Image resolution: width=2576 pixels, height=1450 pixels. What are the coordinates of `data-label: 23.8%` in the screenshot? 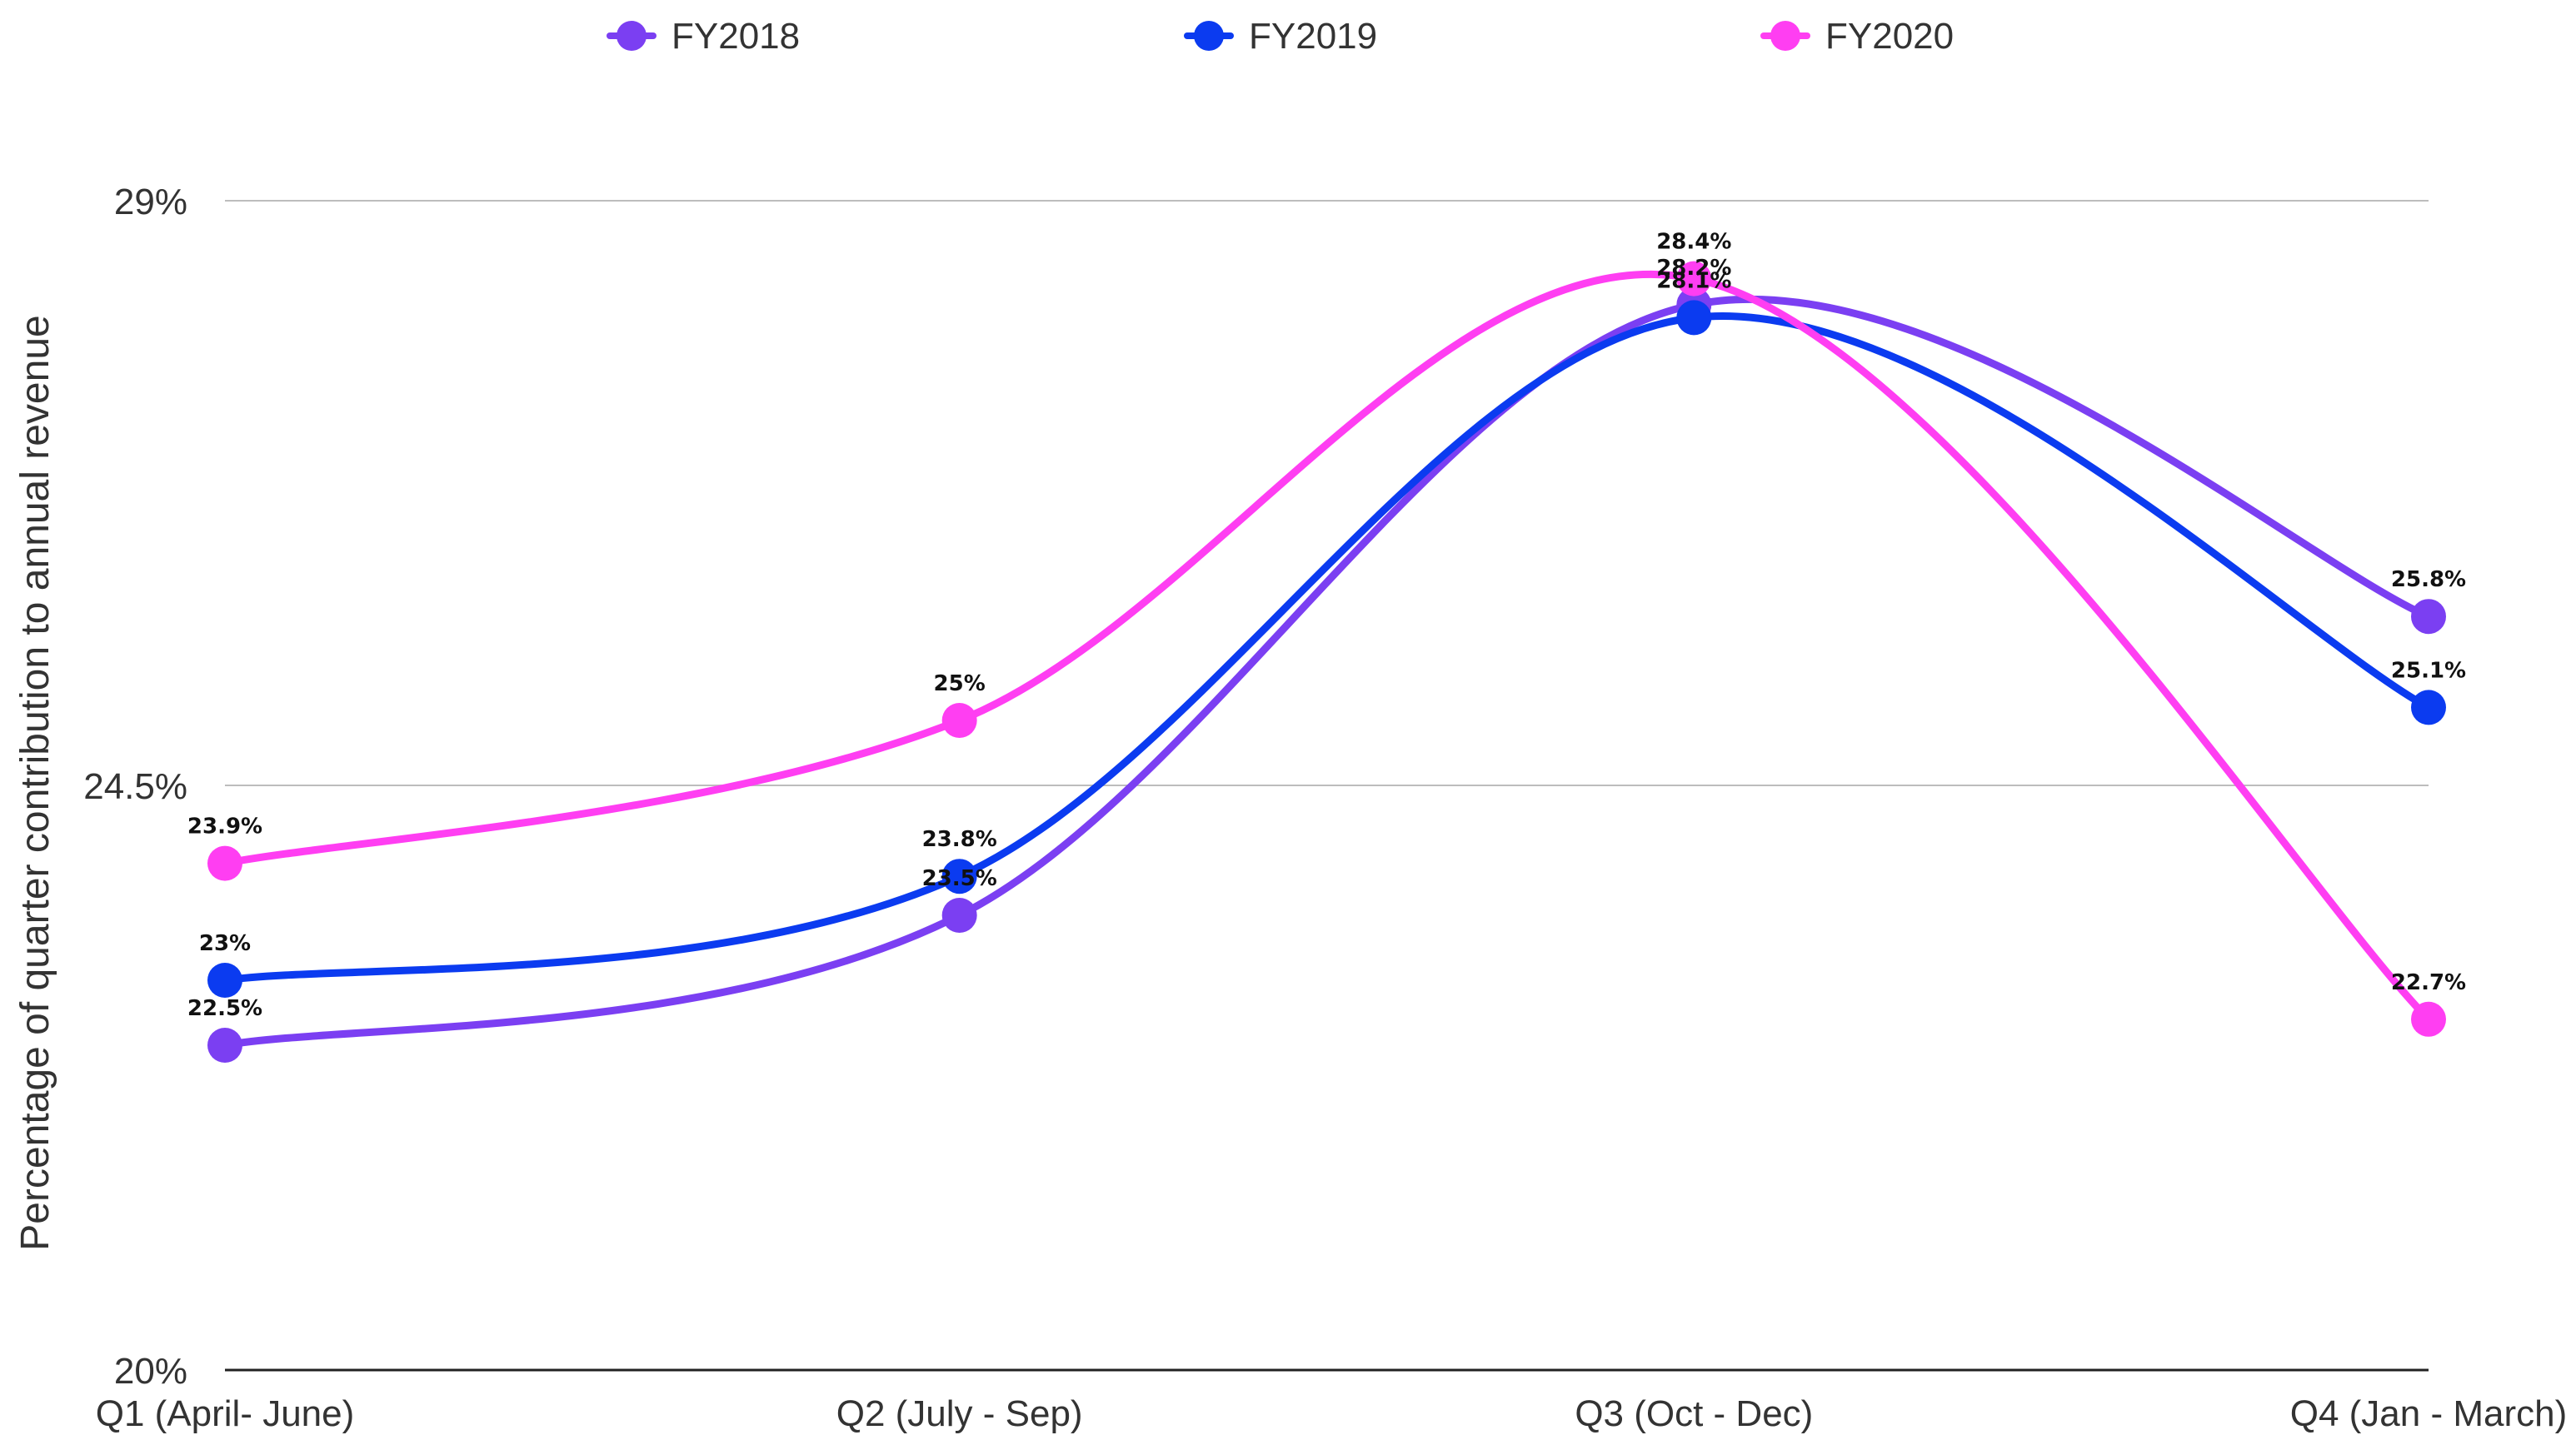 It's located at (959, 839).